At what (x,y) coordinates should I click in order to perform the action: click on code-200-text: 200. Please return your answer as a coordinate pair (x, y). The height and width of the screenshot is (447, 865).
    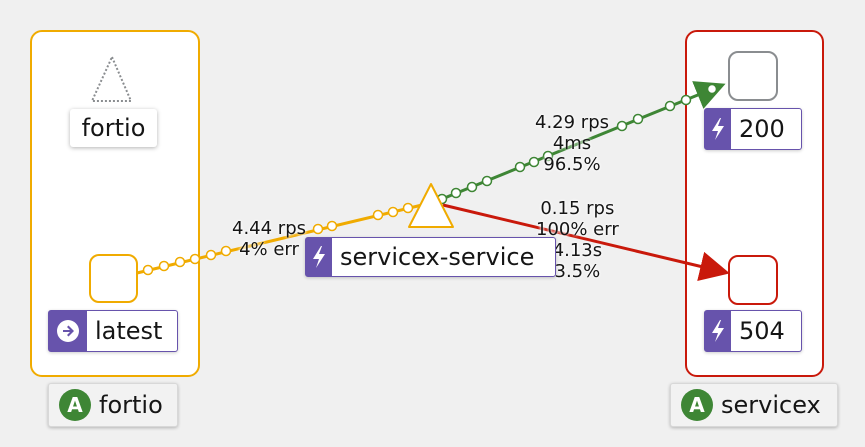
    Looking at the image, I should click on (762, 129).